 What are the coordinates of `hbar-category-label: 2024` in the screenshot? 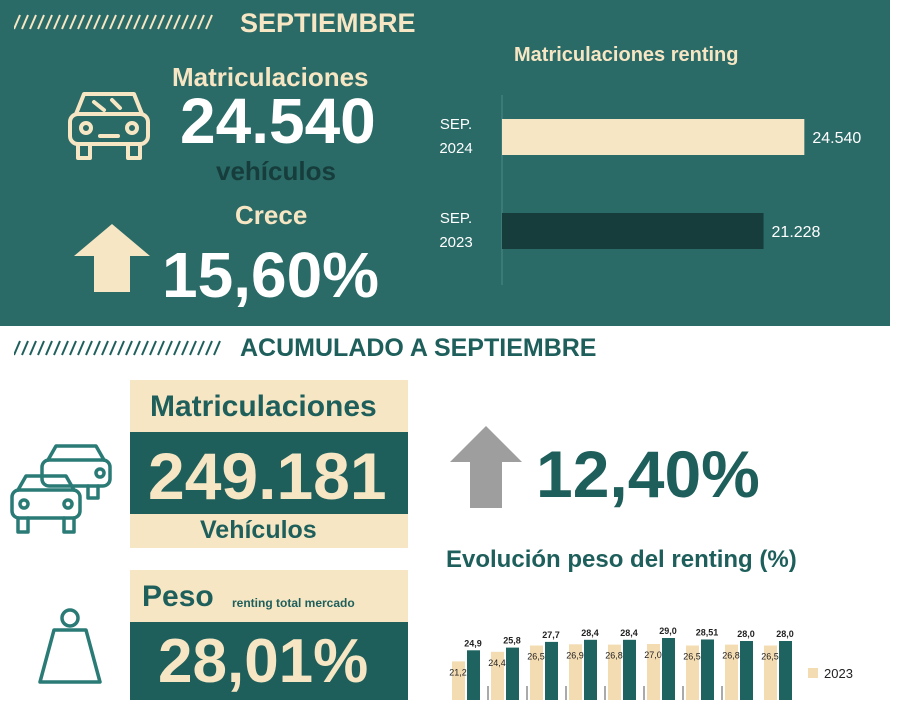 It's located at (455, 148).